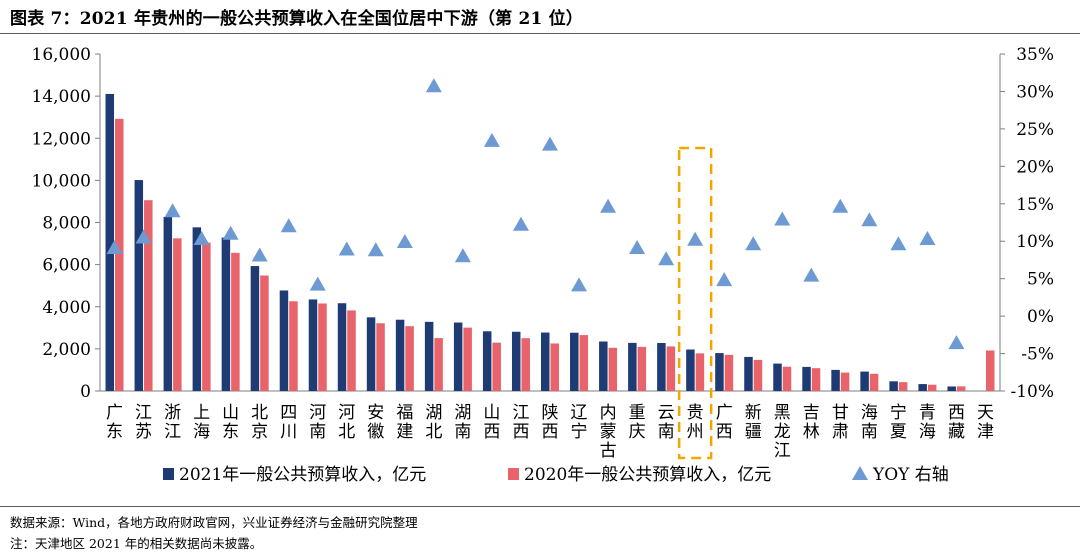  Describe the element at coordinates (608, 432) in the screenshot. I see `x-tick-label: 内蒙古` at that location.